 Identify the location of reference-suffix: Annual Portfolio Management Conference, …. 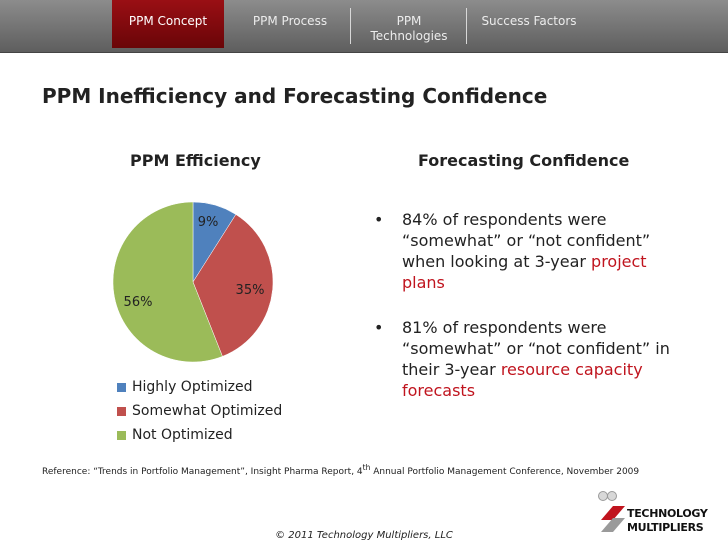
(505, 472).